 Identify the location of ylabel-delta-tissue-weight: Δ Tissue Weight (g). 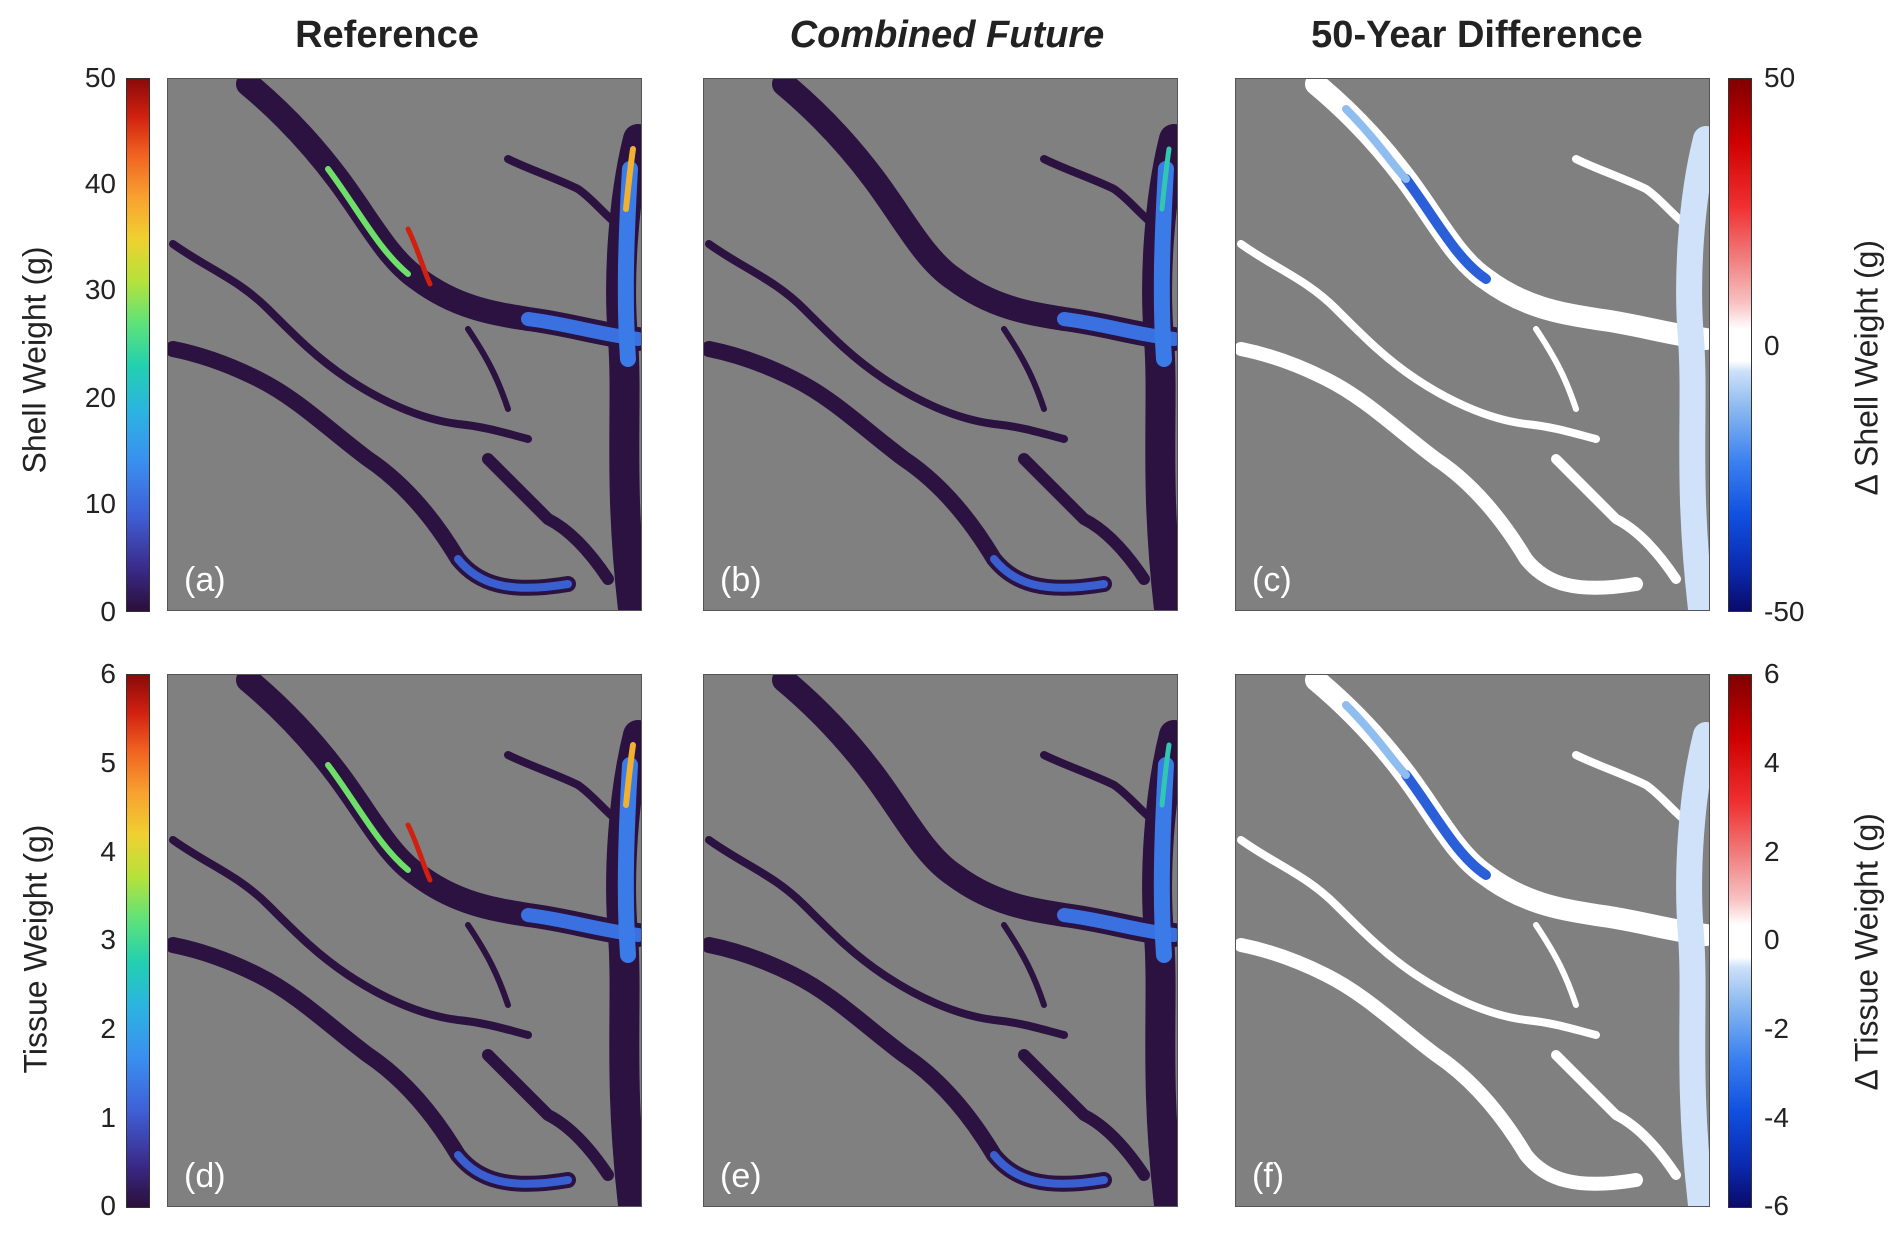
(1866, 952).